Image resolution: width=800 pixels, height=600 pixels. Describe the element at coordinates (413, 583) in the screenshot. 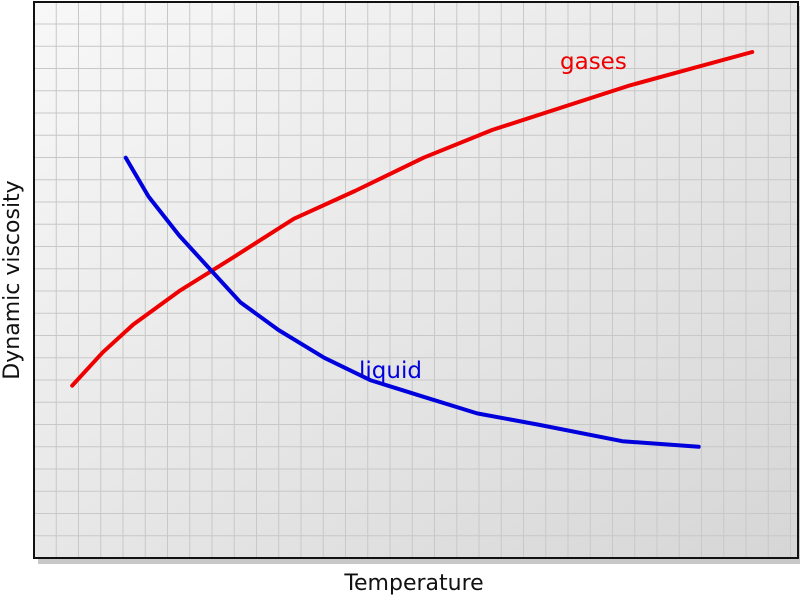

I see `x-axis-title: Temperature` at that location.